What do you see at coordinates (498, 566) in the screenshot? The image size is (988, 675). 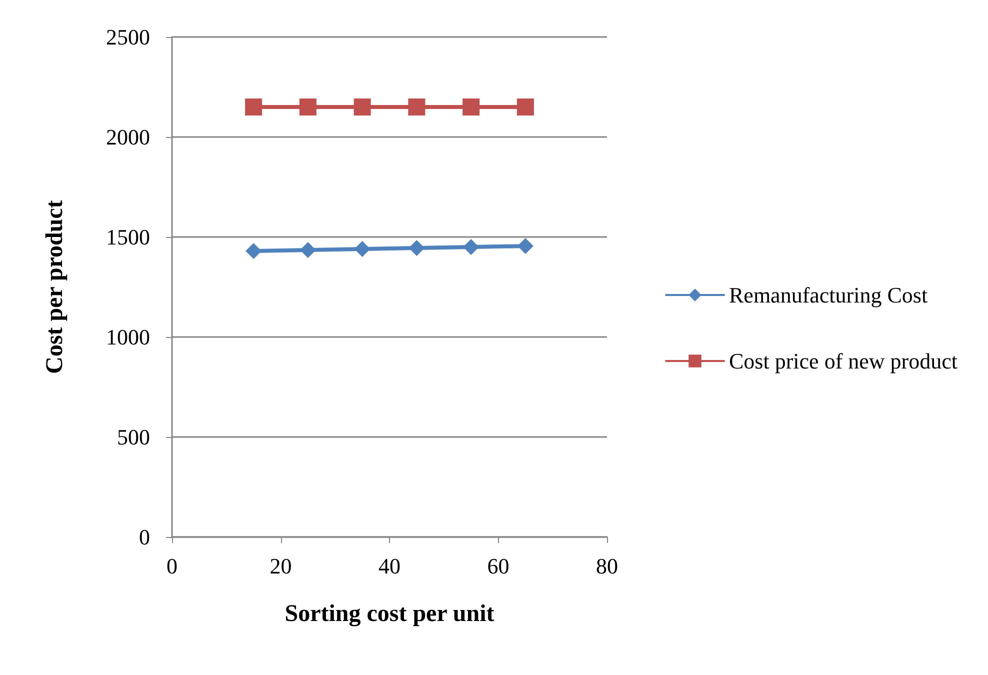 I see `x-tick-label: 60` at bounding box center [498, 566].